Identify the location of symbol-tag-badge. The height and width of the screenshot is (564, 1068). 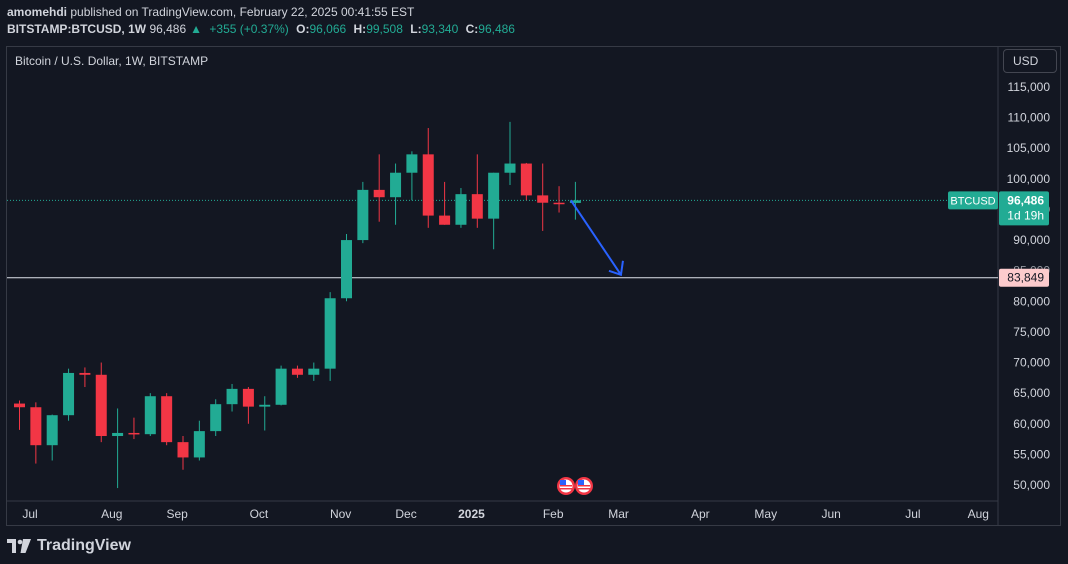
(973, 200).